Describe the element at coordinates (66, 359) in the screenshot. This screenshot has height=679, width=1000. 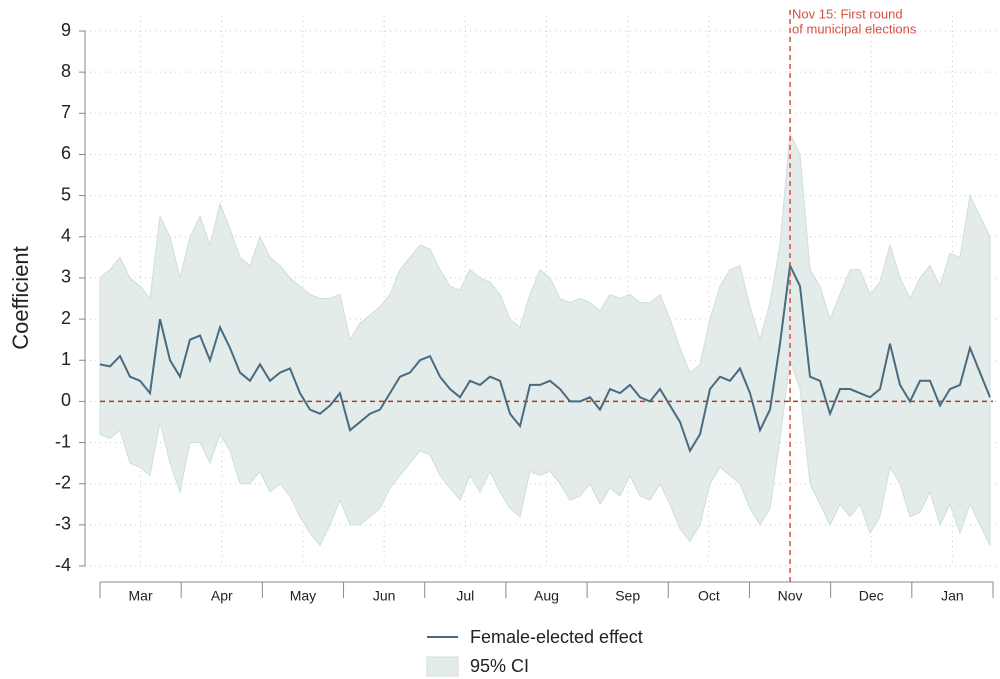
I see `y-tick-label: 1` at that location.